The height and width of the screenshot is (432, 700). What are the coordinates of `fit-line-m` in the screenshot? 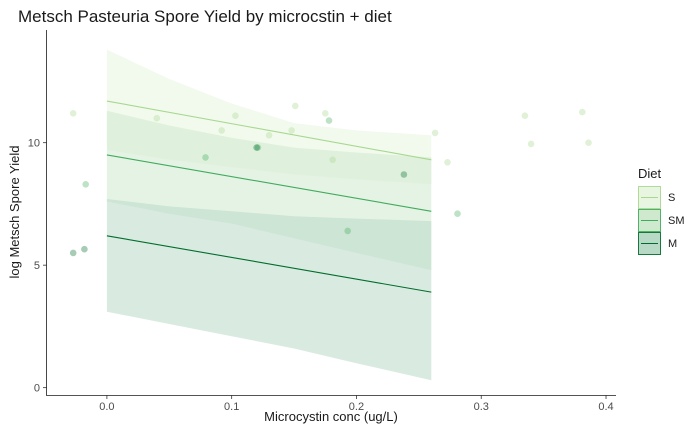 It's located at (269, 264).